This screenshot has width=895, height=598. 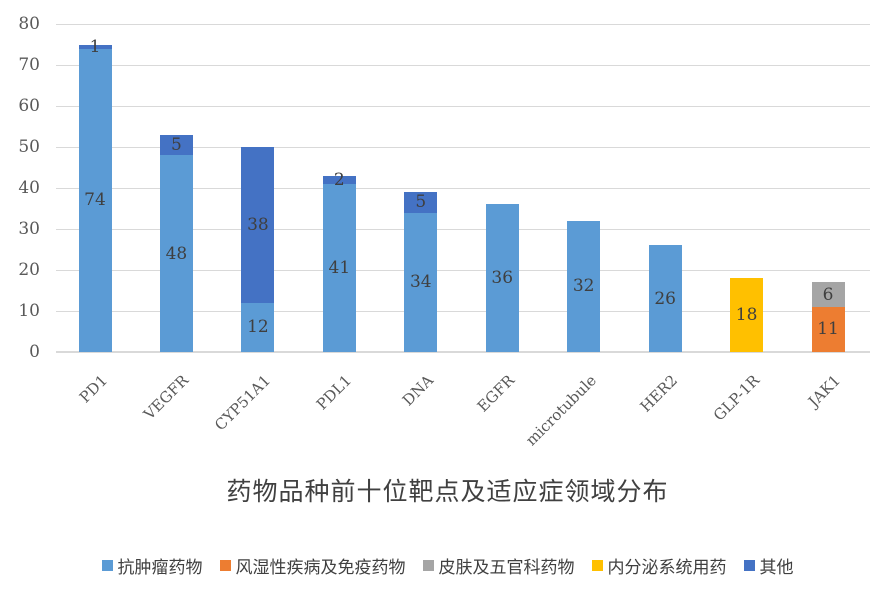 I want to click on bar-segment-value-label: 12, so click(x=258, y=327).